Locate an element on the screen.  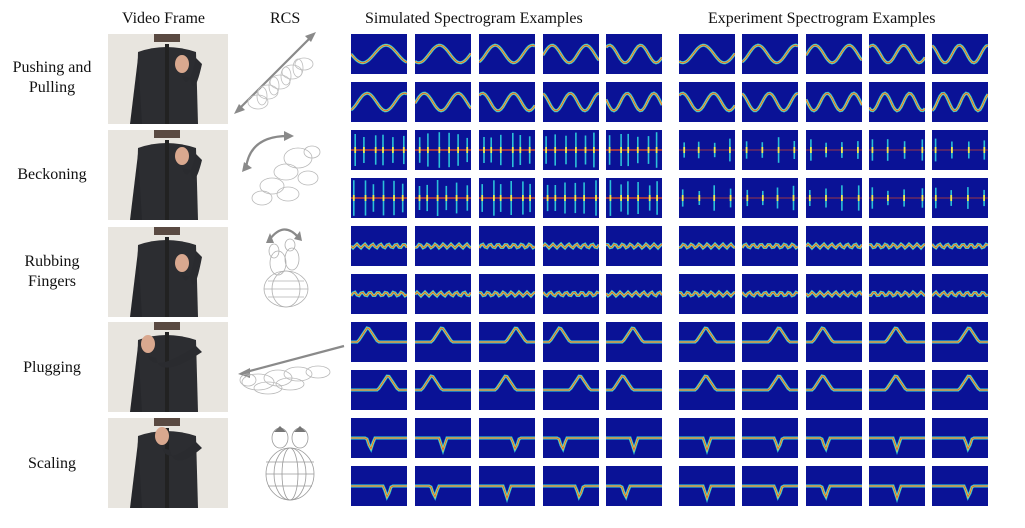
header-simulated: Simulated Spectrogram Examples is located at coordinates (474, 18).